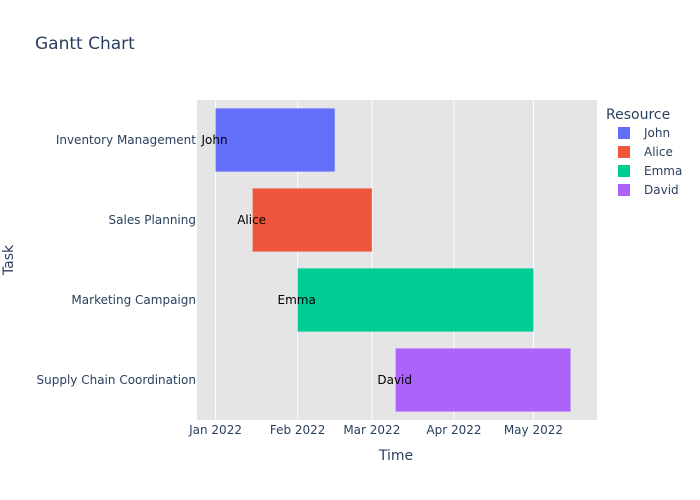 This screenshot has height=500, width=700. Describe the element at coordinates (296, 300) in the screenshot. I see `bar-label: Emma` at that location.